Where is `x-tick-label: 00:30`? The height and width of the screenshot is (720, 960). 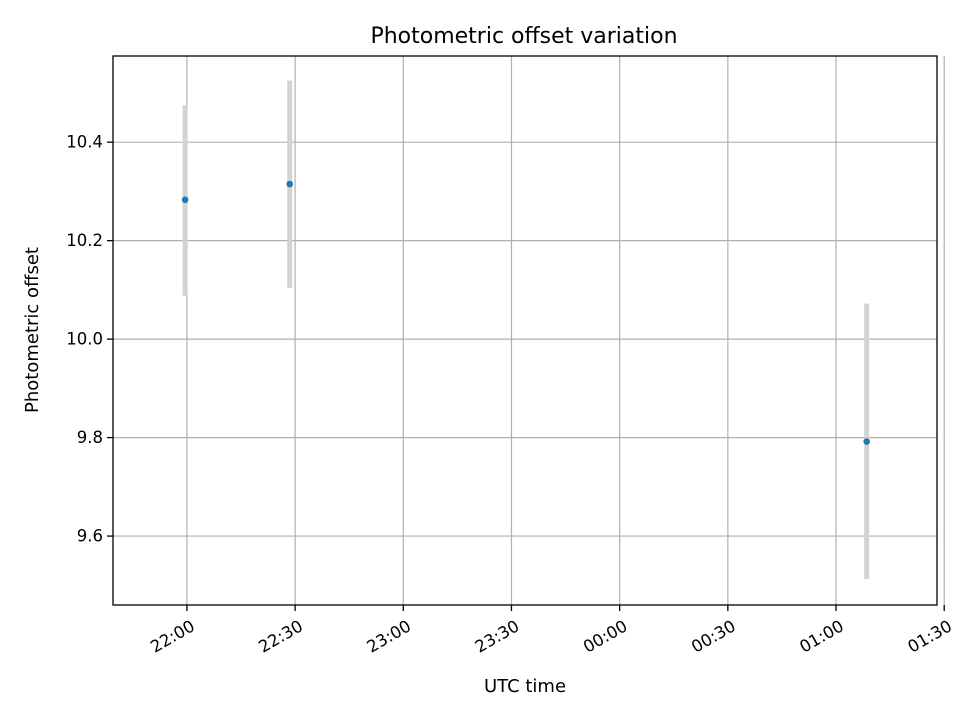
x-tick-label: 00:30 is located at coordinates (713, 636).